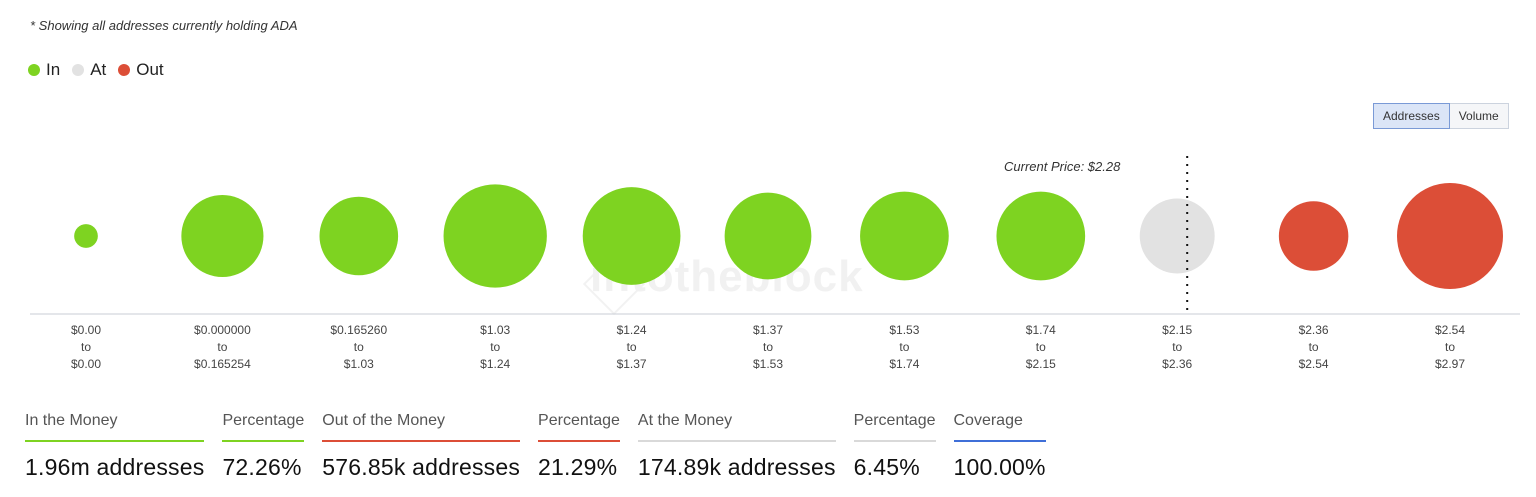 This screenshot has width=1536, height=497. I want to click on addresses-toggle-button: Addresses, so click(1411, 116).